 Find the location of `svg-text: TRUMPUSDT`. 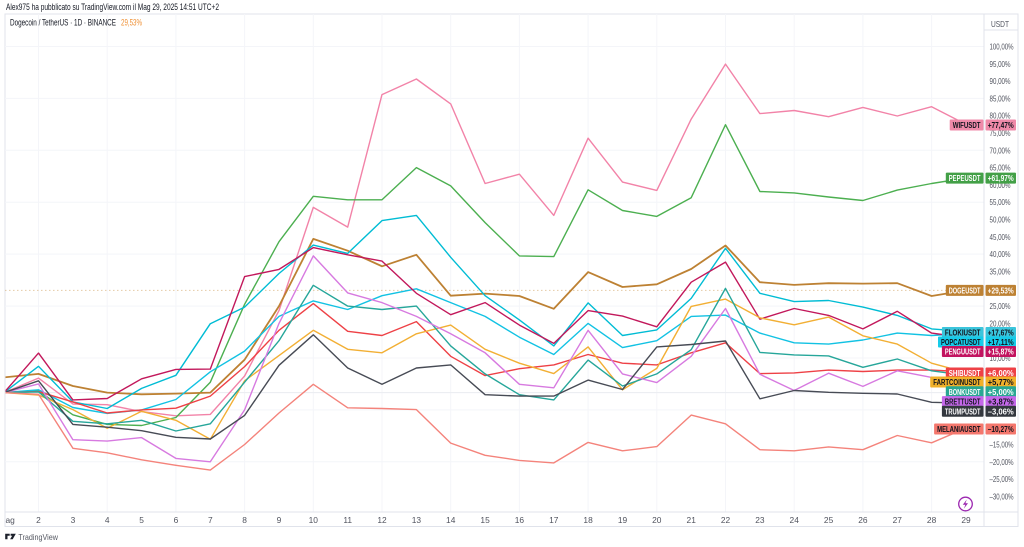

svg-text: TRUMPUSDT is located at coordinates (963, 411).